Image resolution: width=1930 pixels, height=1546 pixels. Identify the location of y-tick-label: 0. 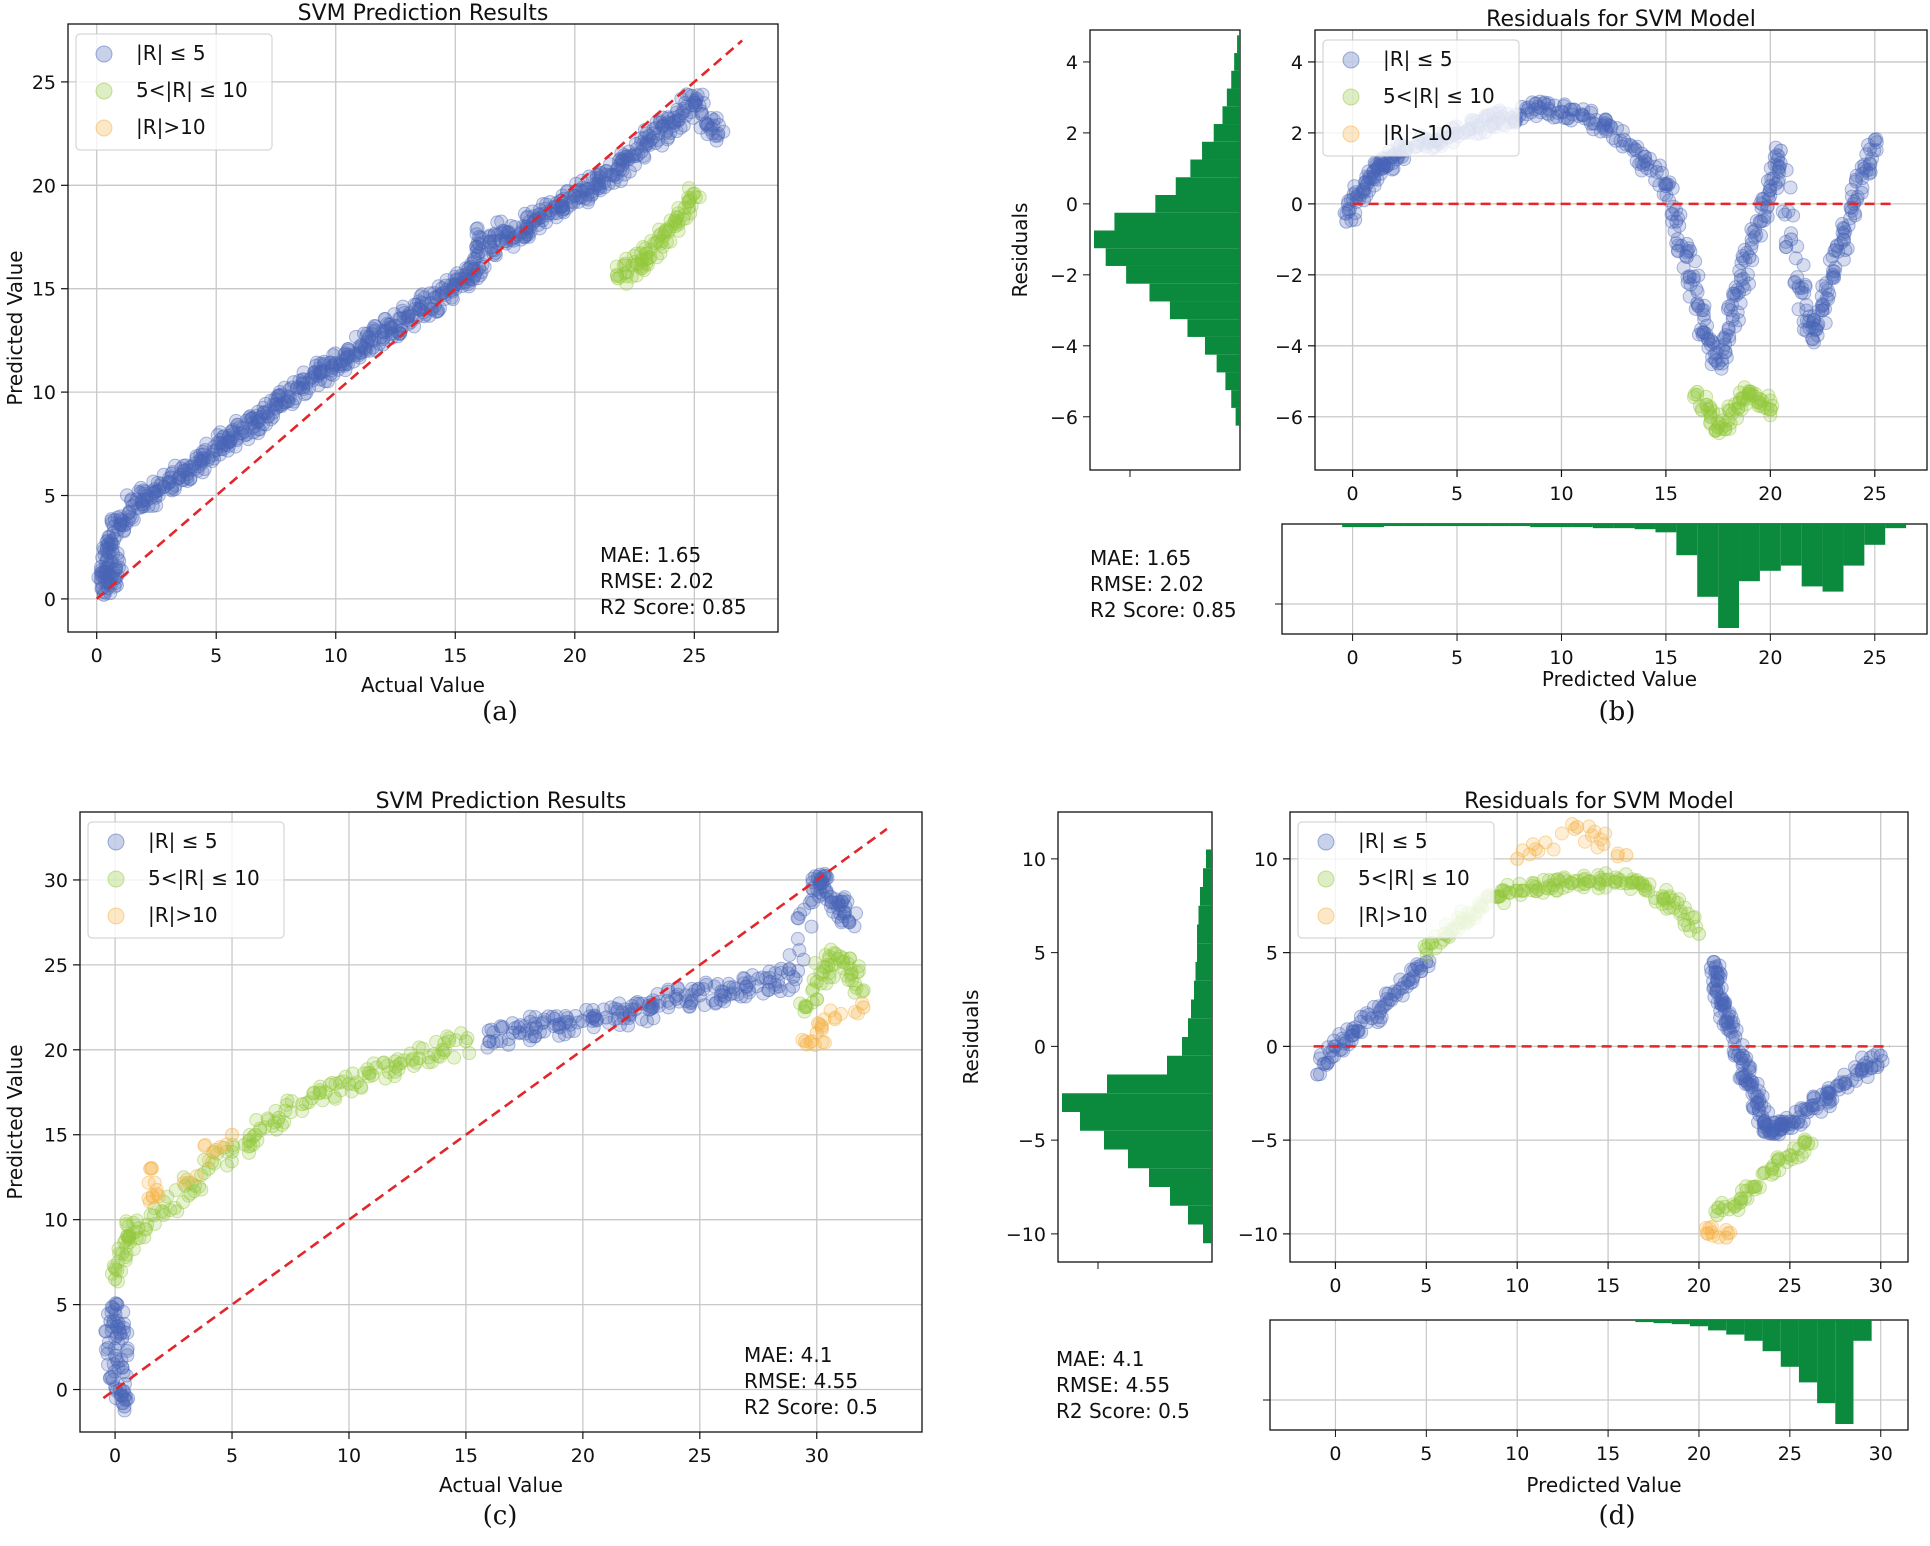
(1040, 1047).